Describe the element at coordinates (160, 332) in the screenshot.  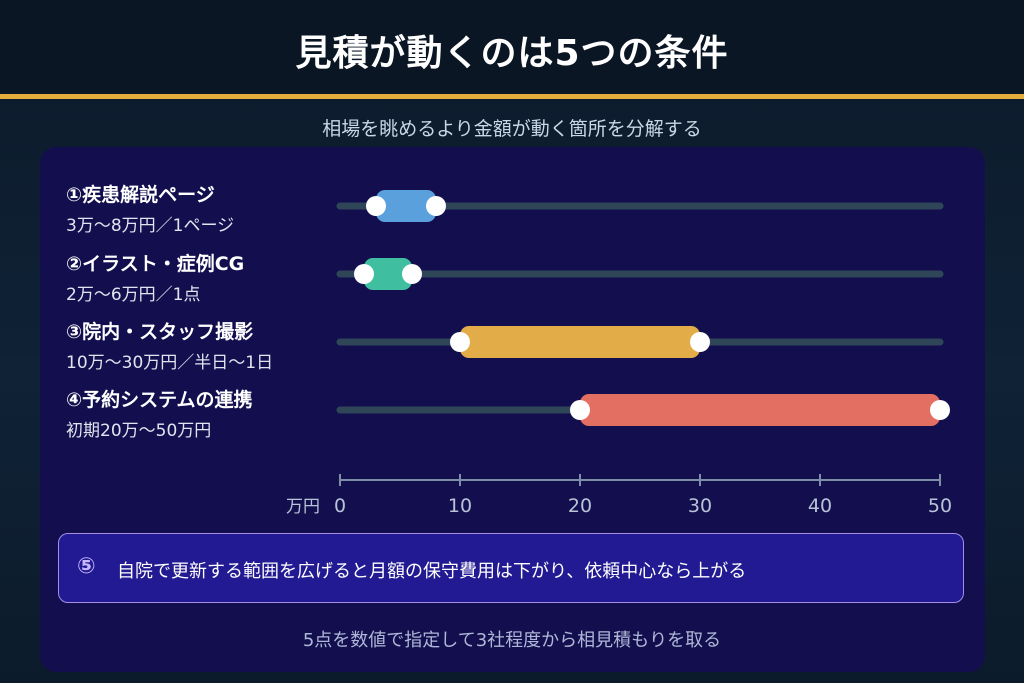
I see `row-name-3: ③院内・スタッフ撮影` at that location.